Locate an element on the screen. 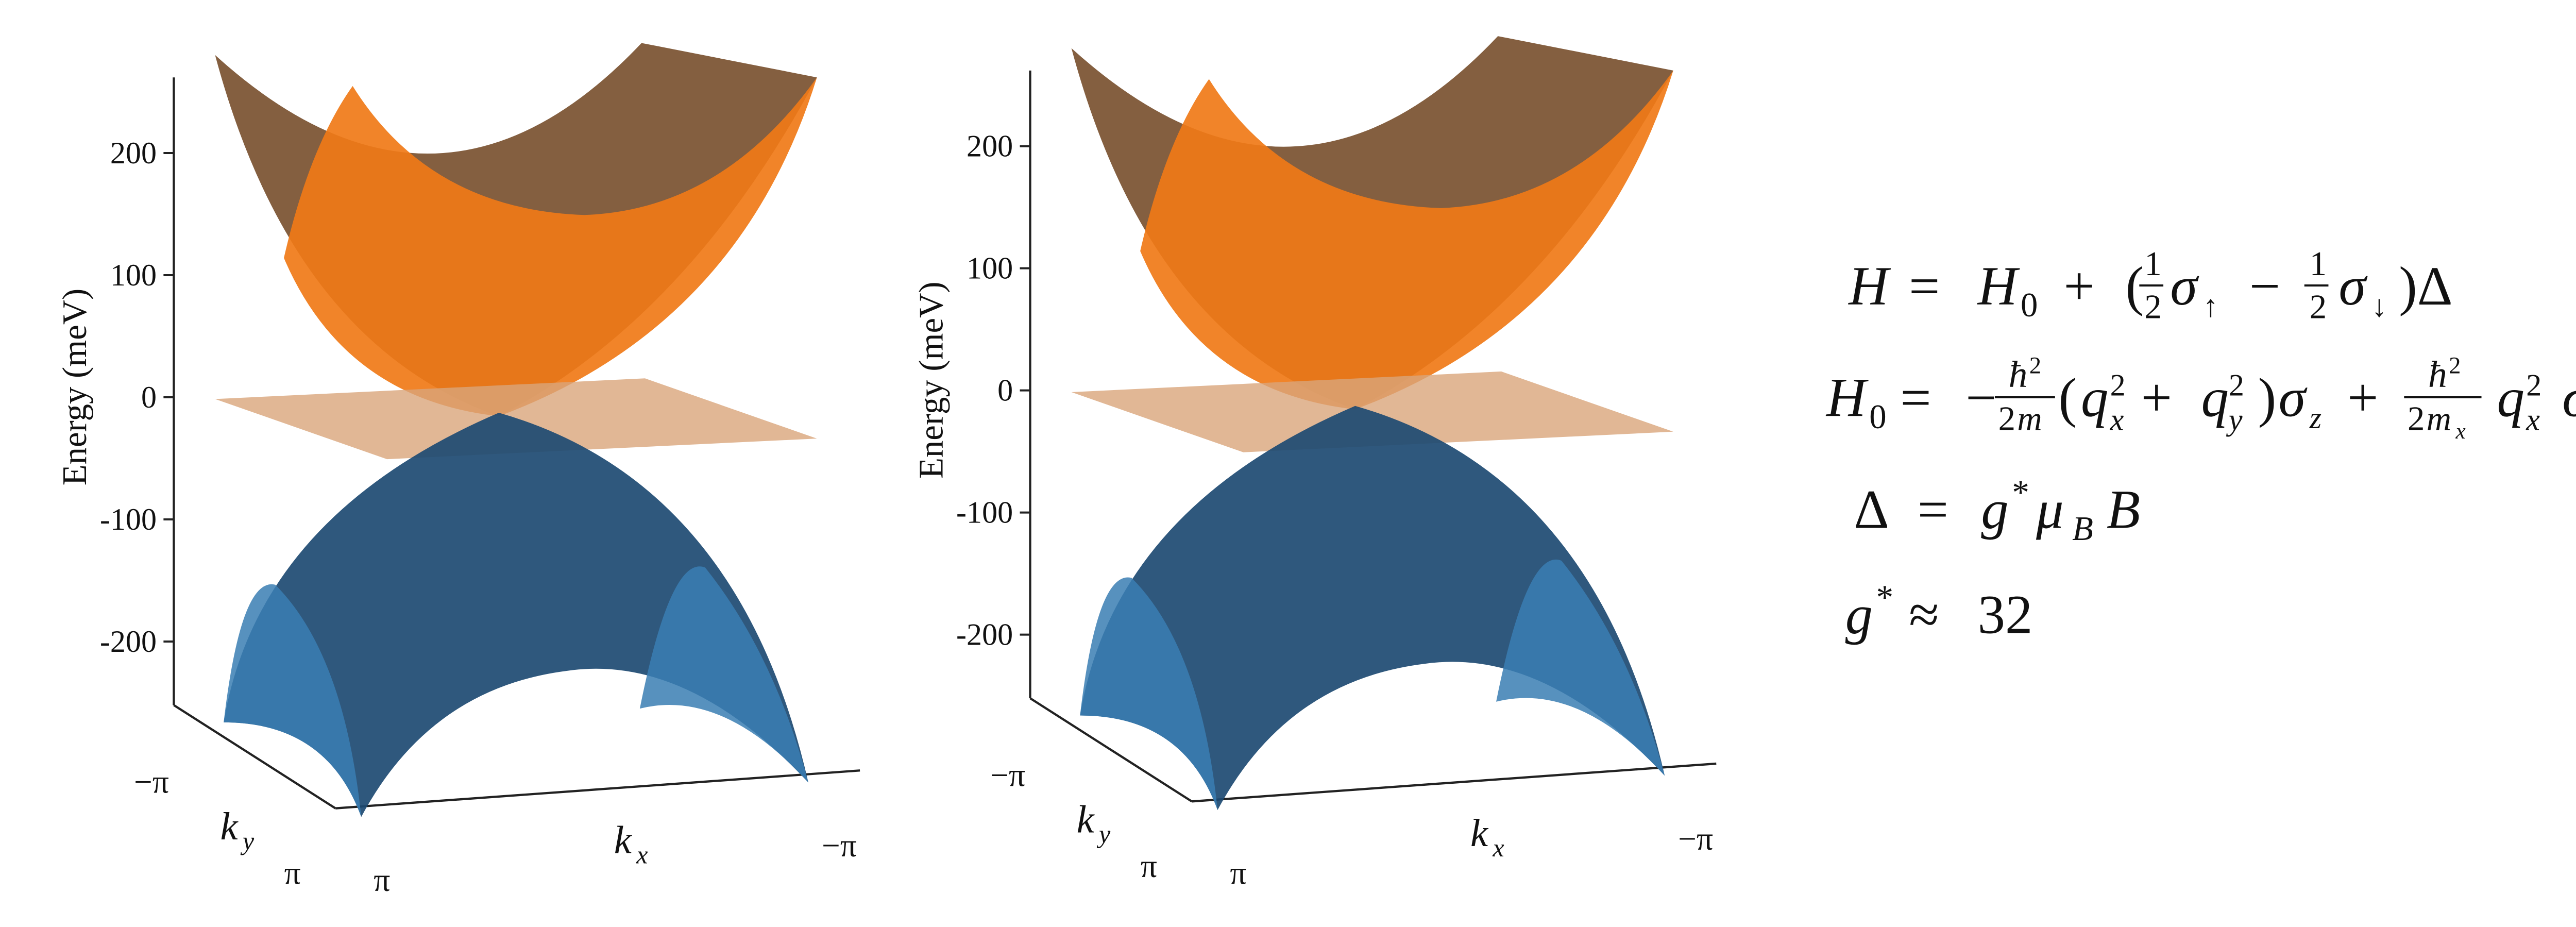 The height and width of the screenshot is (927, 2576). equation: g * ≈32 is located at coordinates (1939, 612).